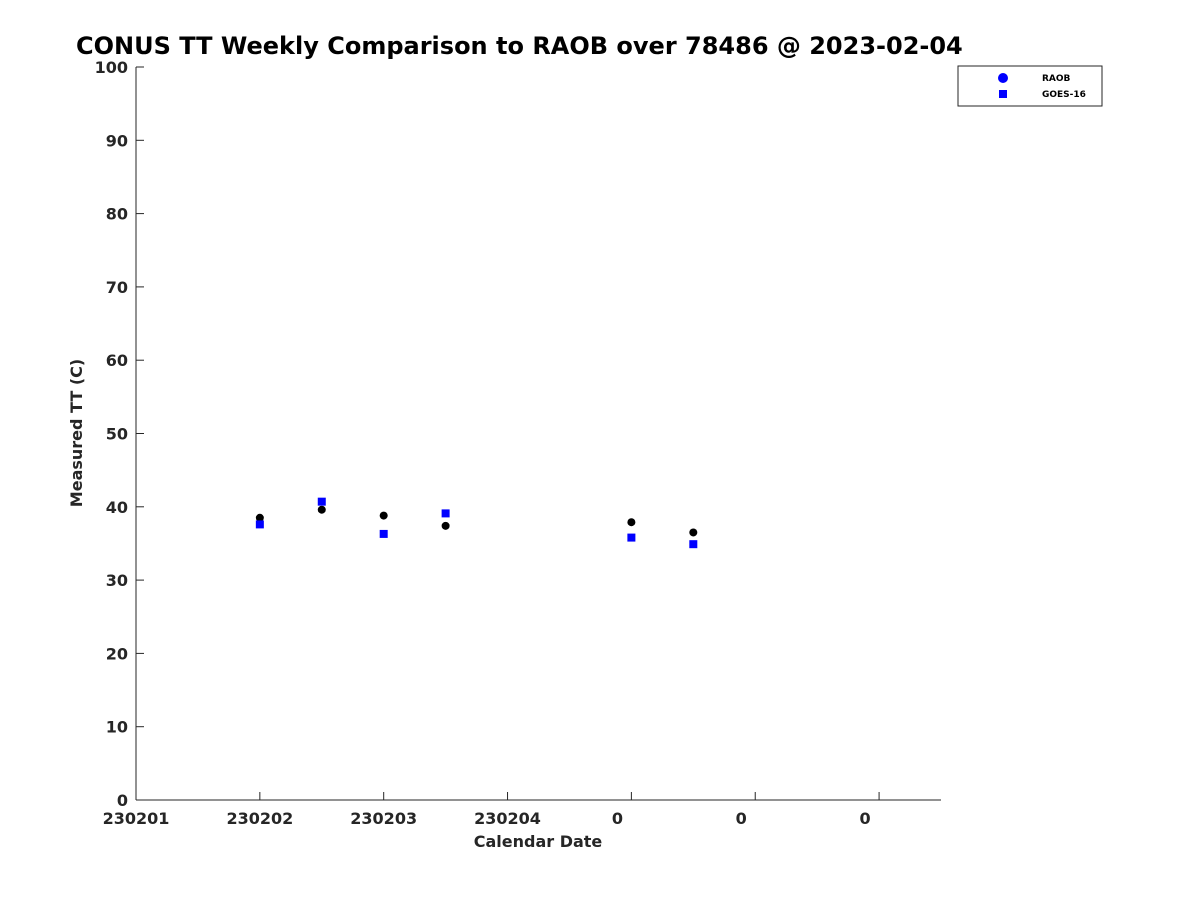 This screenshot has width=1200, height=900. What do you see at coordinates (507, 818) in the screenshot?
I see `x-tick-label: 230204` at bounding box center [507, 818].